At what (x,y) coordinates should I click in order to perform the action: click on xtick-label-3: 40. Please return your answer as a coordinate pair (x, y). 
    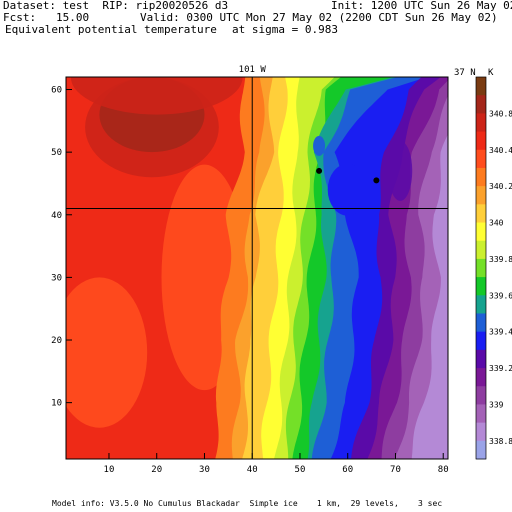
    Looking at the image, I should click on (252, 470).